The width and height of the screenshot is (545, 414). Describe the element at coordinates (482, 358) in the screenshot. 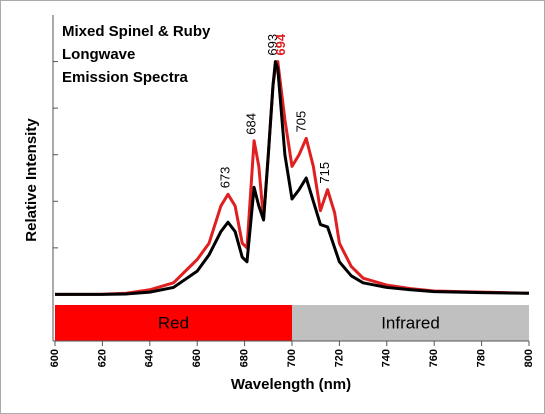

I see `x-tick-label: 780` at that location.